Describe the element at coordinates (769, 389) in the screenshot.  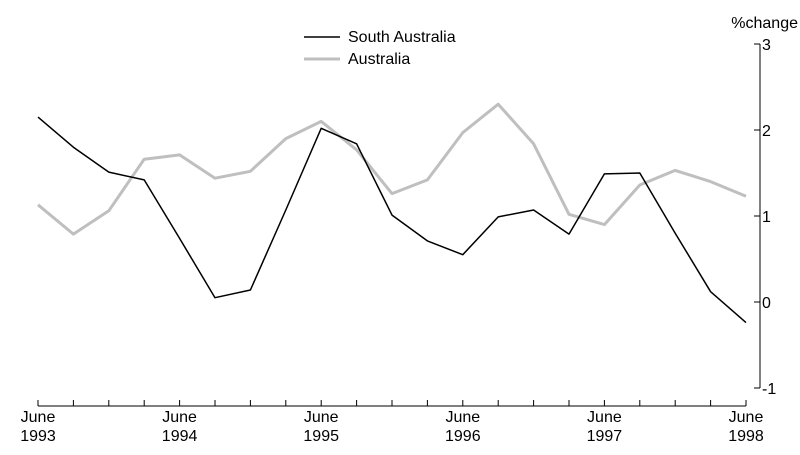
I see `y-tick-label: -1` at that location.